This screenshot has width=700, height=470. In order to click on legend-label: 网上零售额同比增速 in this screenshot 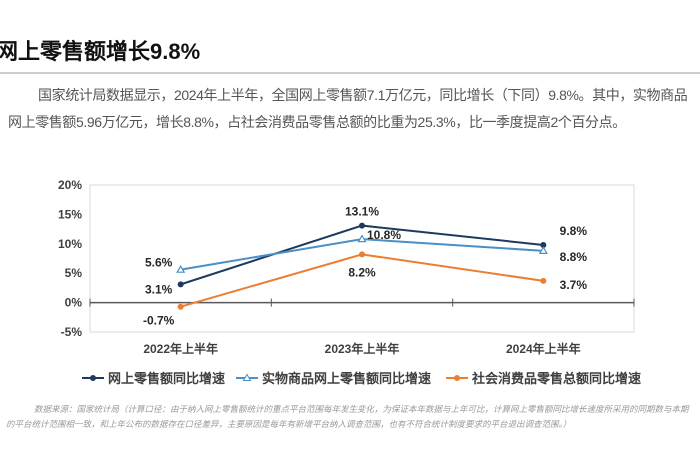, I will do `click(166, 378)`.